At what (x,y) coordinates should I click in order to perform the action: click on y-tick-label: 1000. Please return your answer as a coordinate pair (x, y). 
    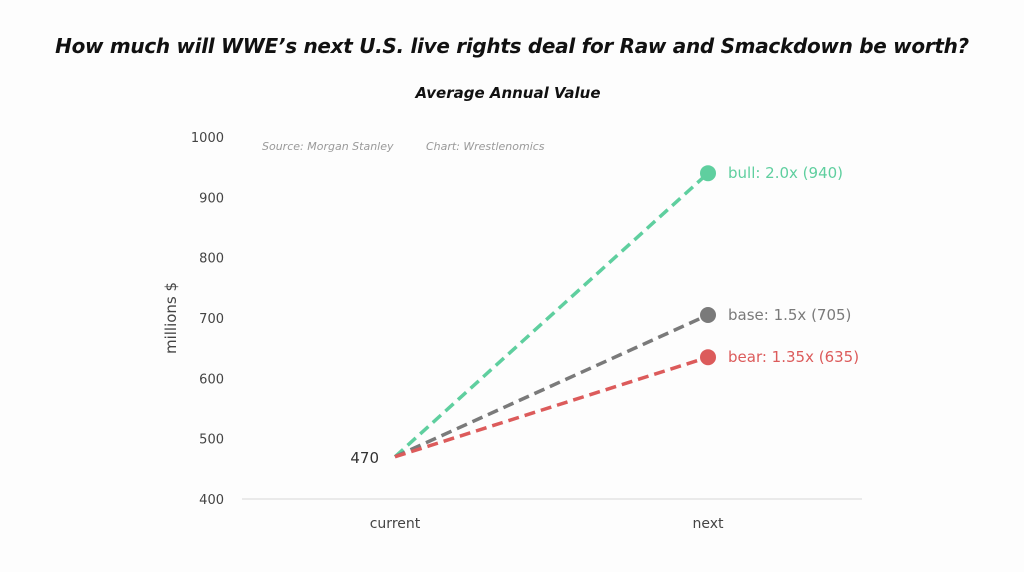
    Looking at the image, I should click on (207, 138).